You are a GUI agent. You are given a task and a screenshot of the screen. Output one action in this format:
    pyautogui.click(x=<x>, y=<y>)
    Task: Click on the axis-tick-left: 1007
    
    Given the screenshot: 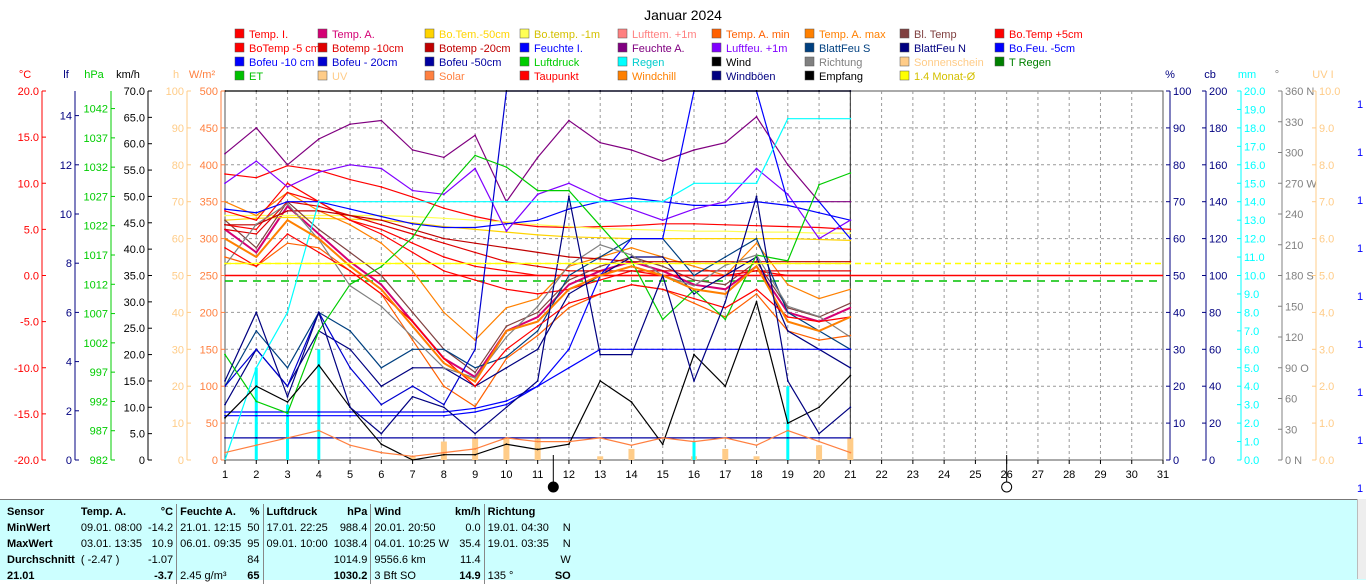 What is the action you would take?
    pyautogui.click(x=96, y=315)
    